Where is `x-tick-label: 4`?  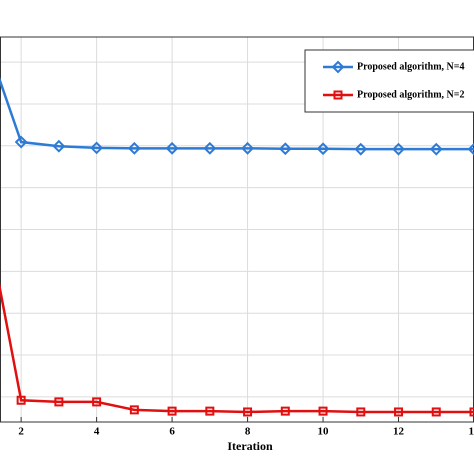
x-tick-label: 4 is located at coordinates (97, 432).